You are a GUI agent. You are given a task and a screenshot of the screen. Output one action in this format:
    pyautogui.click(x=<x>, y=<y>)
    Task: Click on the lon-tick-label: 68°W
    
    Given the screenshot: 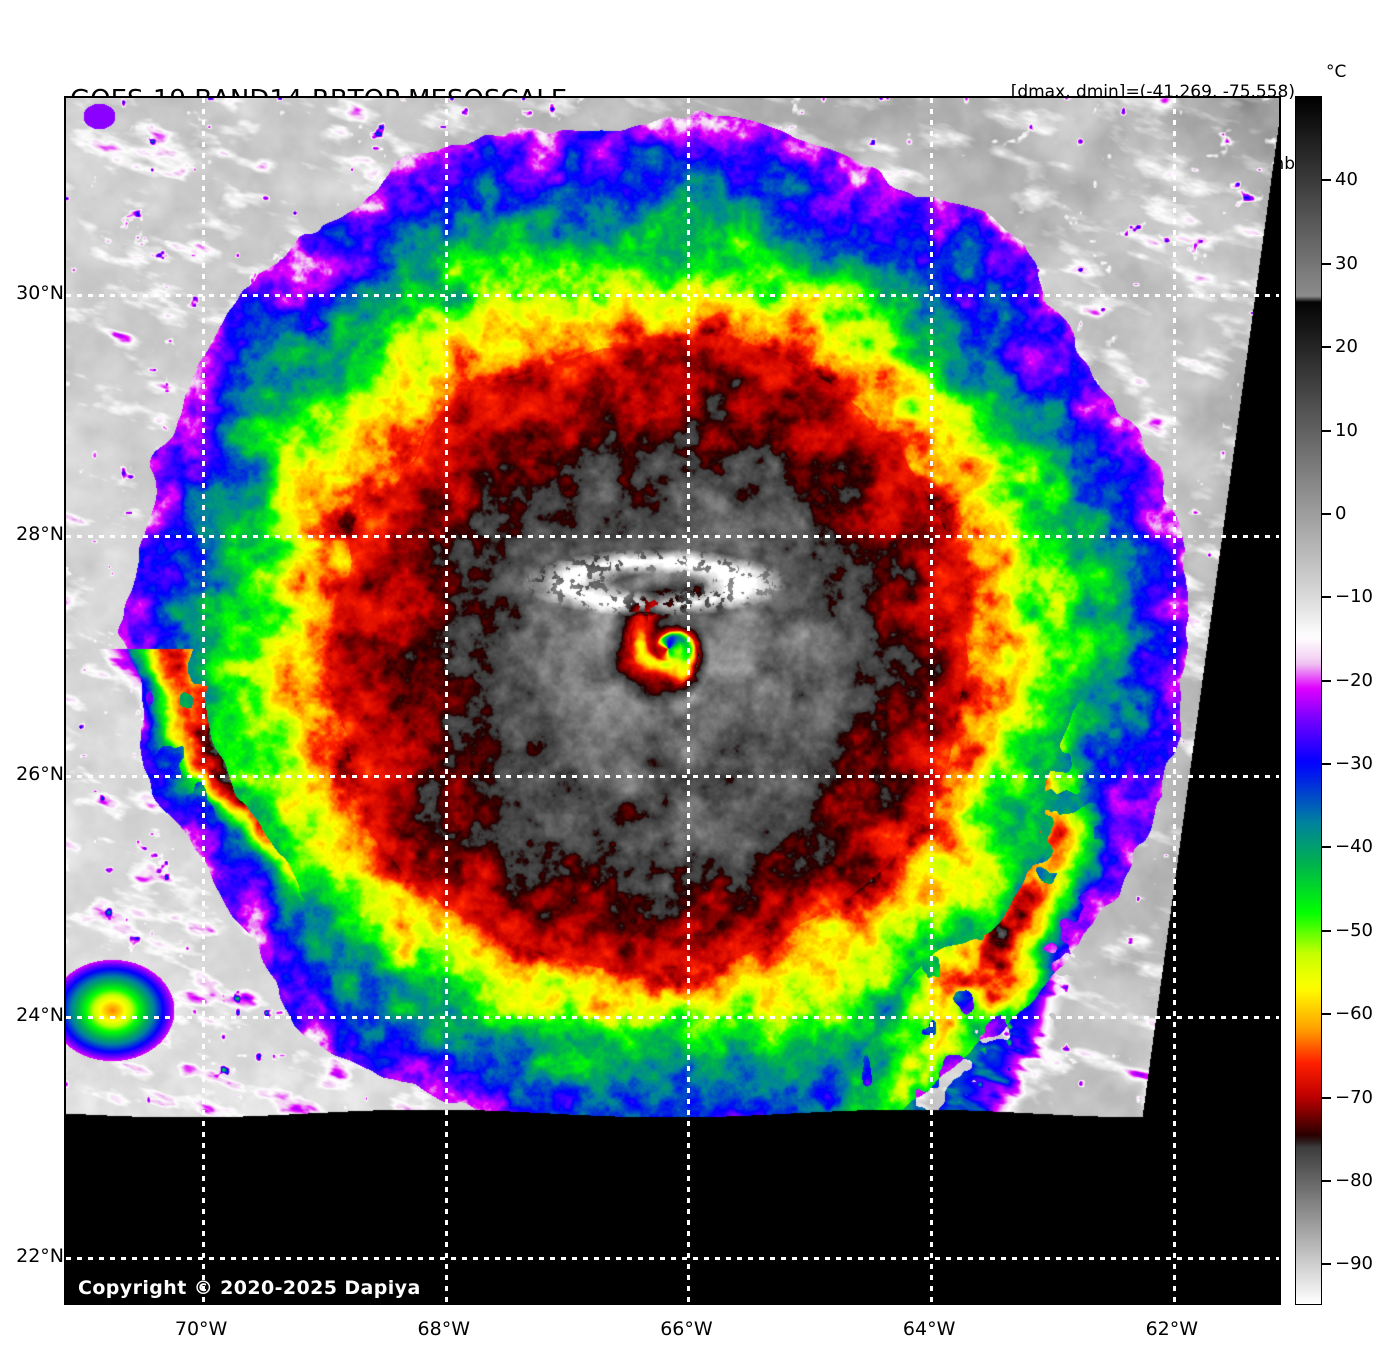 What is the action you would take?
    pyautogui.click(x=444, y=1329)
    